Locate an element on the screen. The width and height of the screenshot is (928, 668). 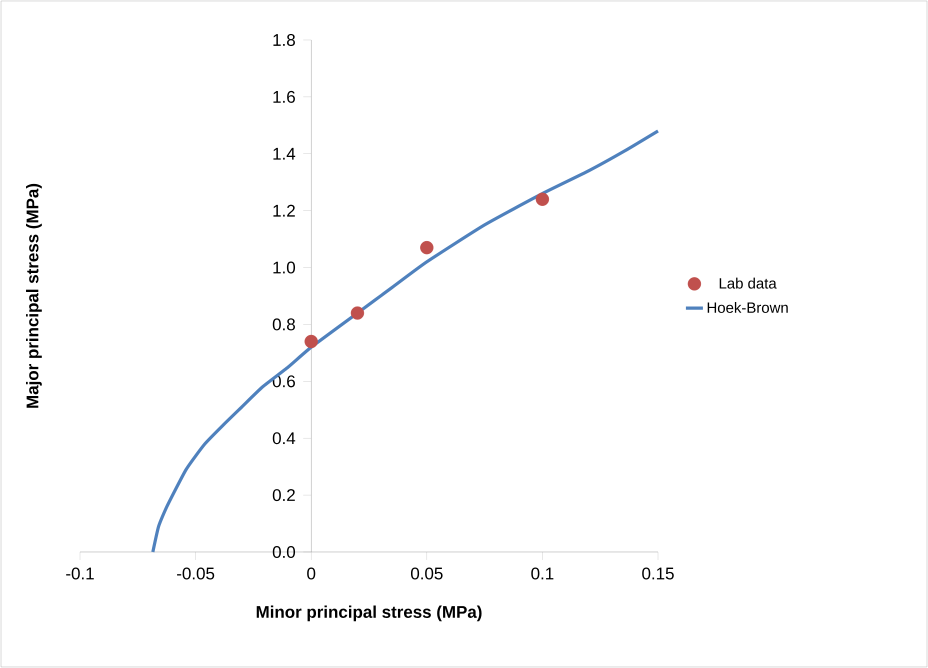
y-axis-title: Major principal stress (MPa) is located at coordinates (34, 296).